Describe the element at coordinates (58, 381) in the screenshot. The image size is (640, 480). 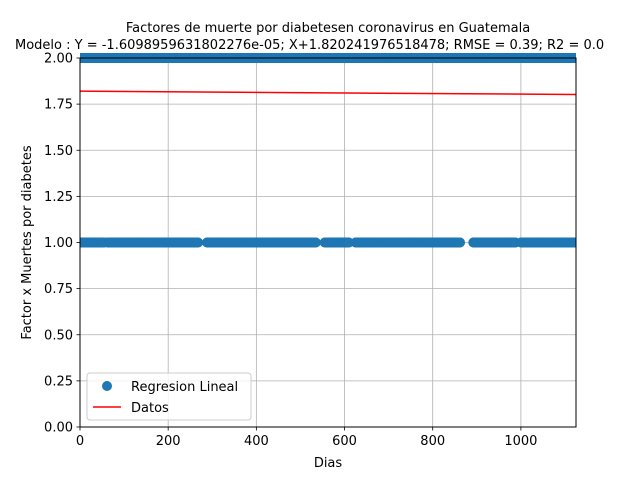
I see `y-tick-label: 0.25` at that location.